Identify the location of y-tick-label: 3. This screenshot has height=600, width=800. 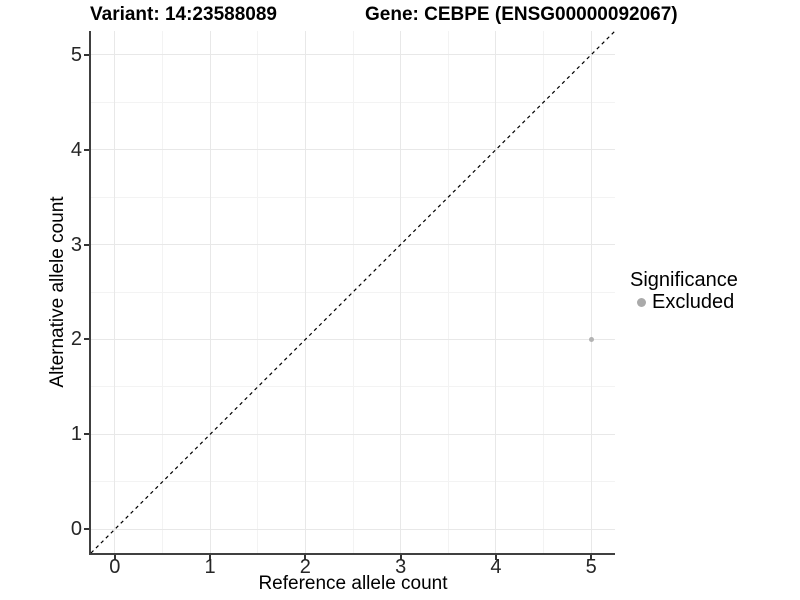
(76, 244).